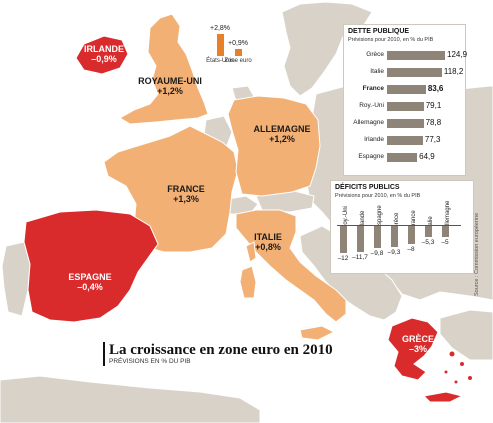 This screenshot has height=423, width=493. I want to click on label-grece-value: –3%, so click(418, 349).